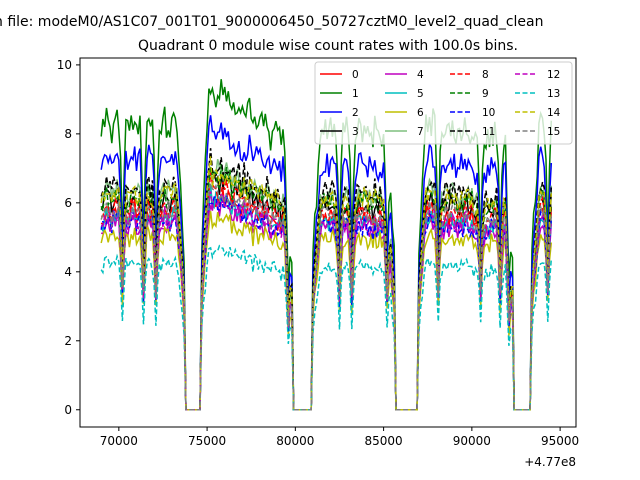 Image resolution: width=640 pixels, height=480 pixels. I want to click on x-tick-label: 75000, so click(207, 441).